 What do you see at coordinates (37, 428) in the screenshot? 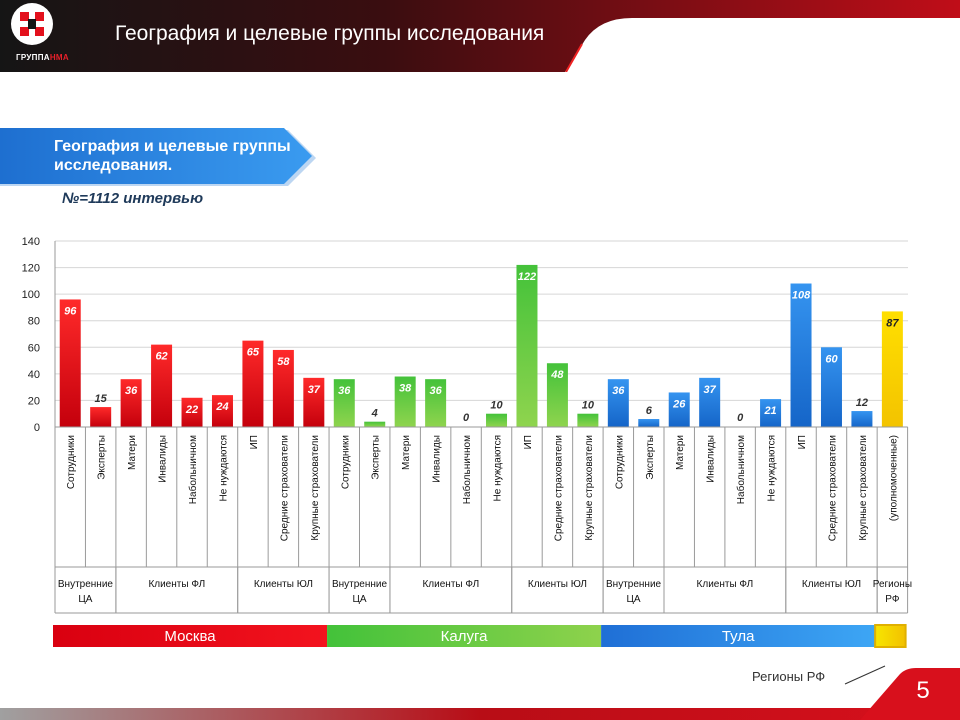
I see `y-tick-label: 0` at bounding box center [37, 428].